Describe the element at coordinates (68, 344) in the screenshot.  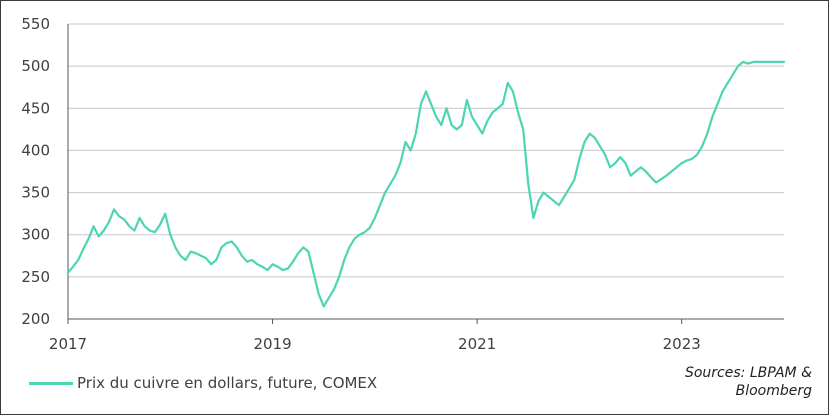
I see `x-tick-label: 2017` at that location.